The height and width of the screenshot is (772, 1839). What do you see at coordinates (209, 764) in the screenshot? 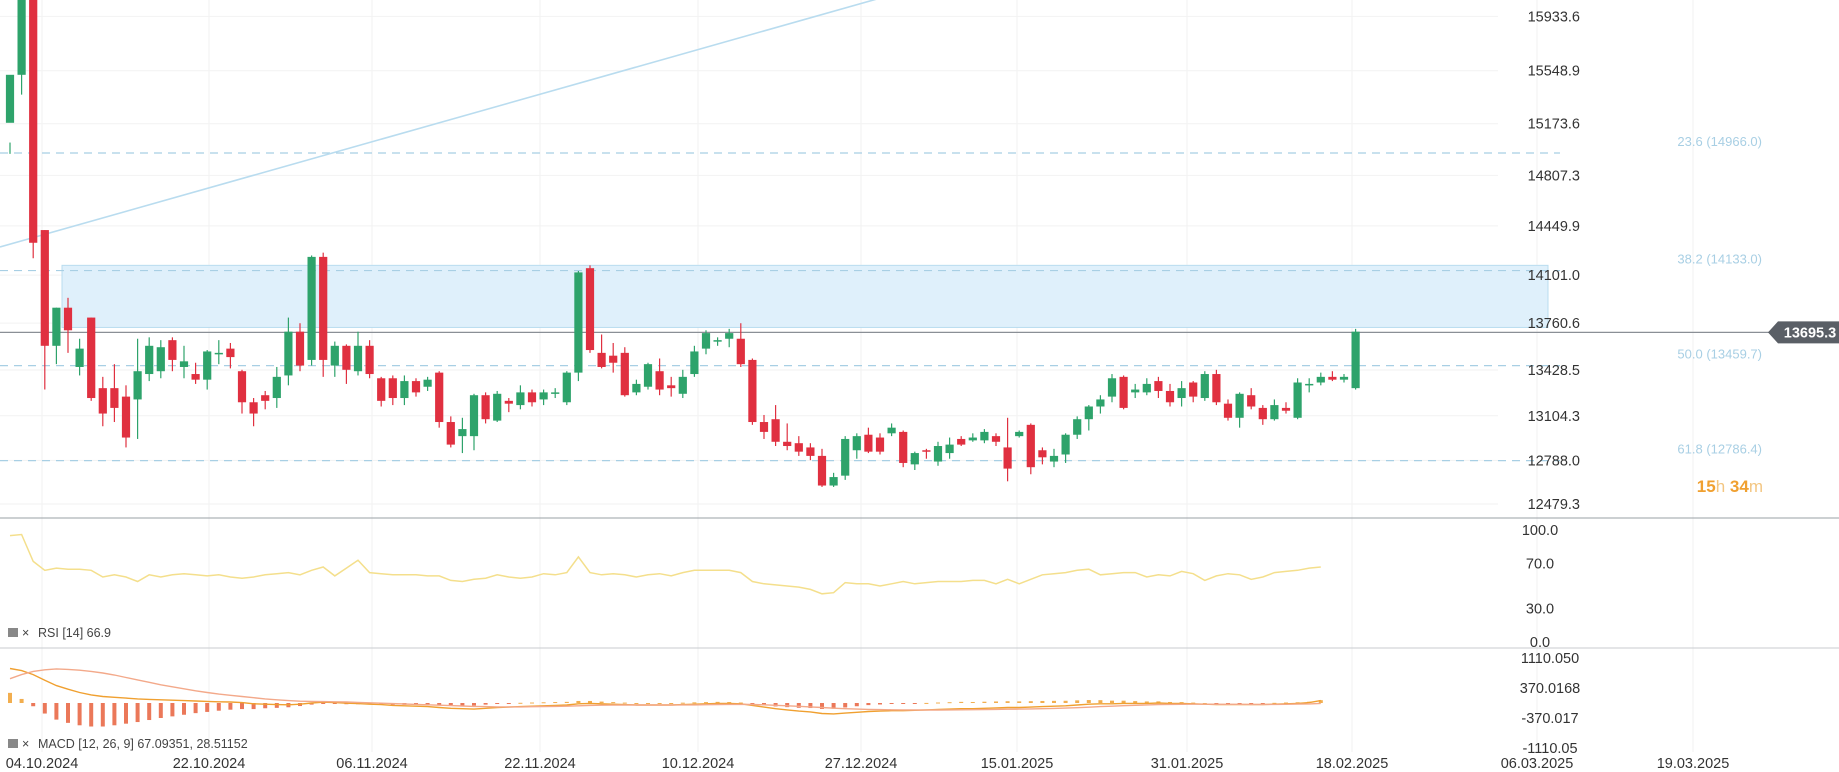
I see `date-tick-label: 22.10.2024` at bounding box center [209, 764].